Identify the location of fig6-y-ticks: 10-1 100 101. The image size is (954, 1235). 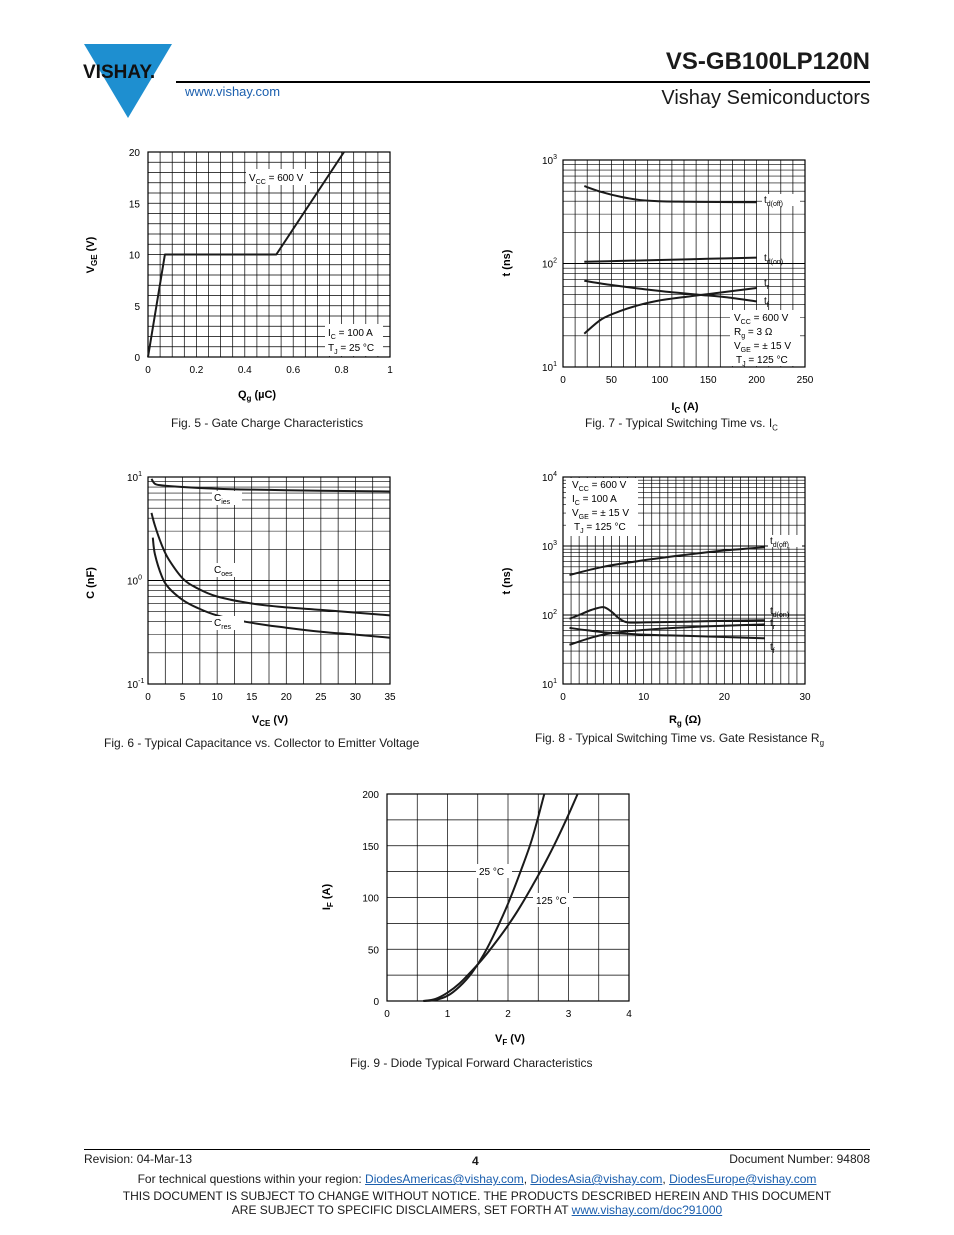
(135, 581).